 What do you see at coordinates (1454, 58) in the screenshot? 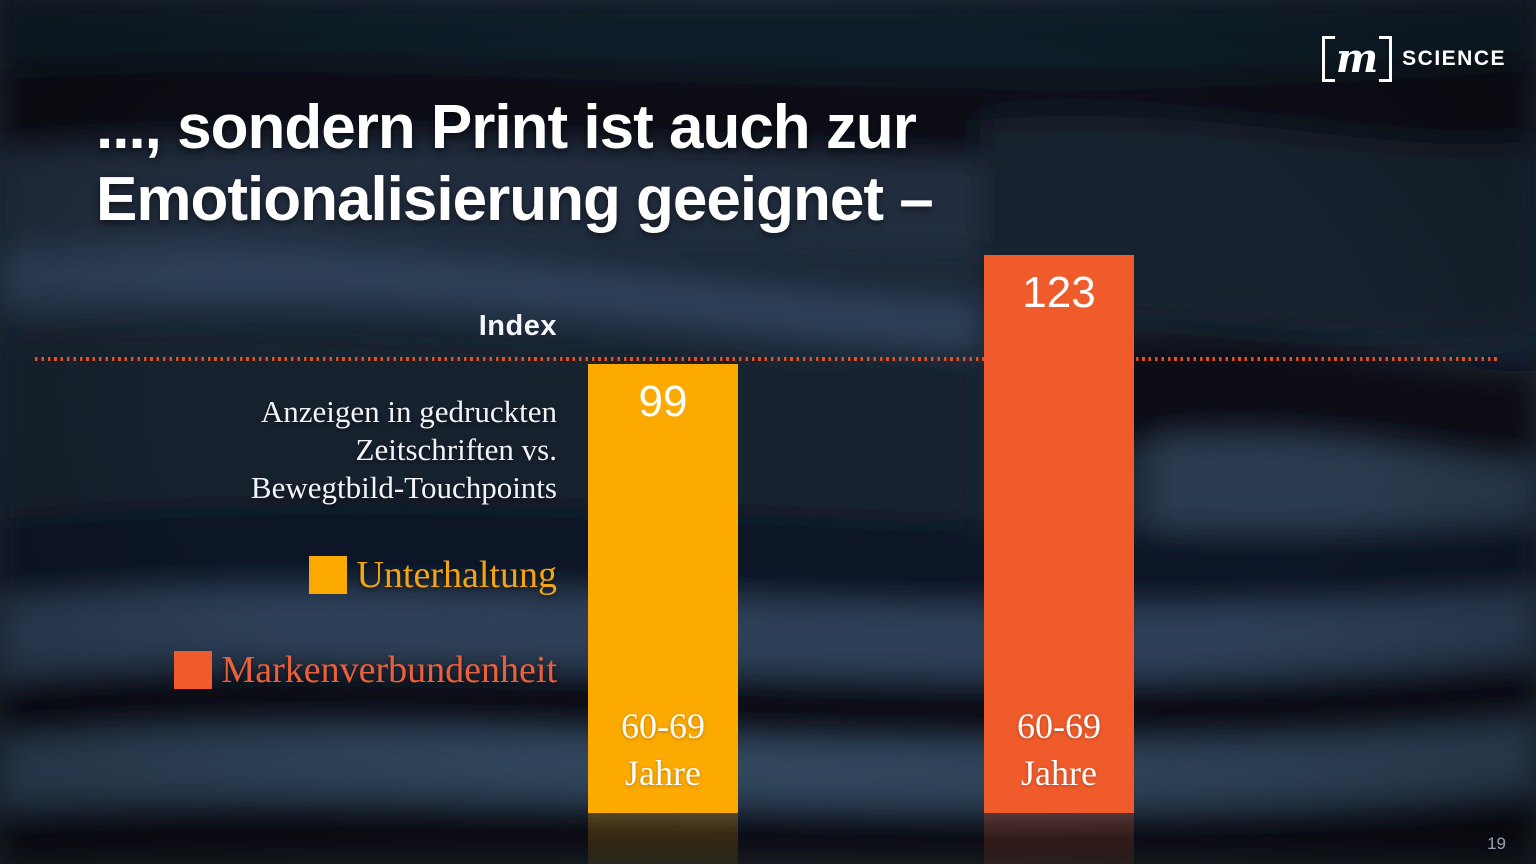
I see `logo-wordmark: SCIENCE` at bounding box center [1454, 58].